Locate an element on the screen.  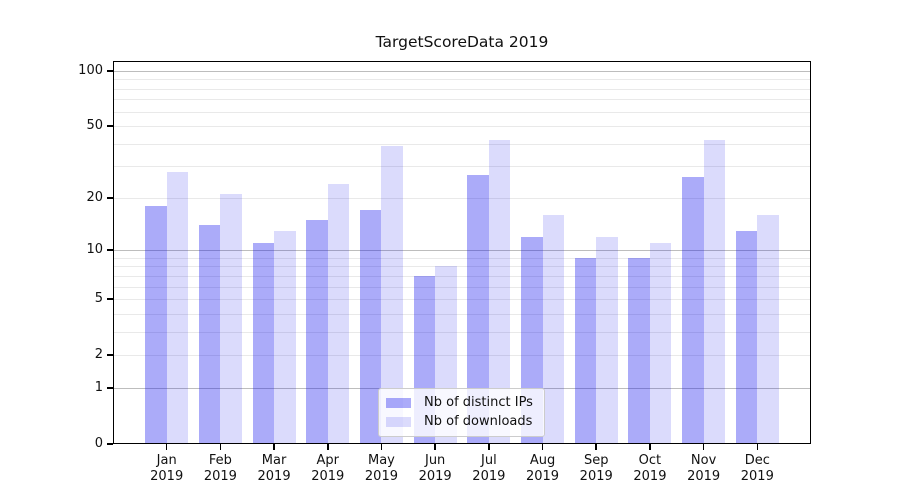
legend-item-downloads: Nb of downloads is located at coordinates (461, 422).